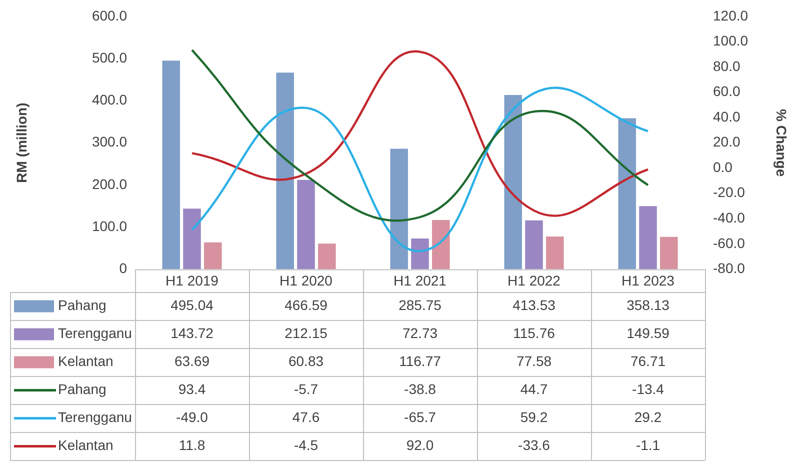  I want to click on data-label: 29.2, so click(648, 417).